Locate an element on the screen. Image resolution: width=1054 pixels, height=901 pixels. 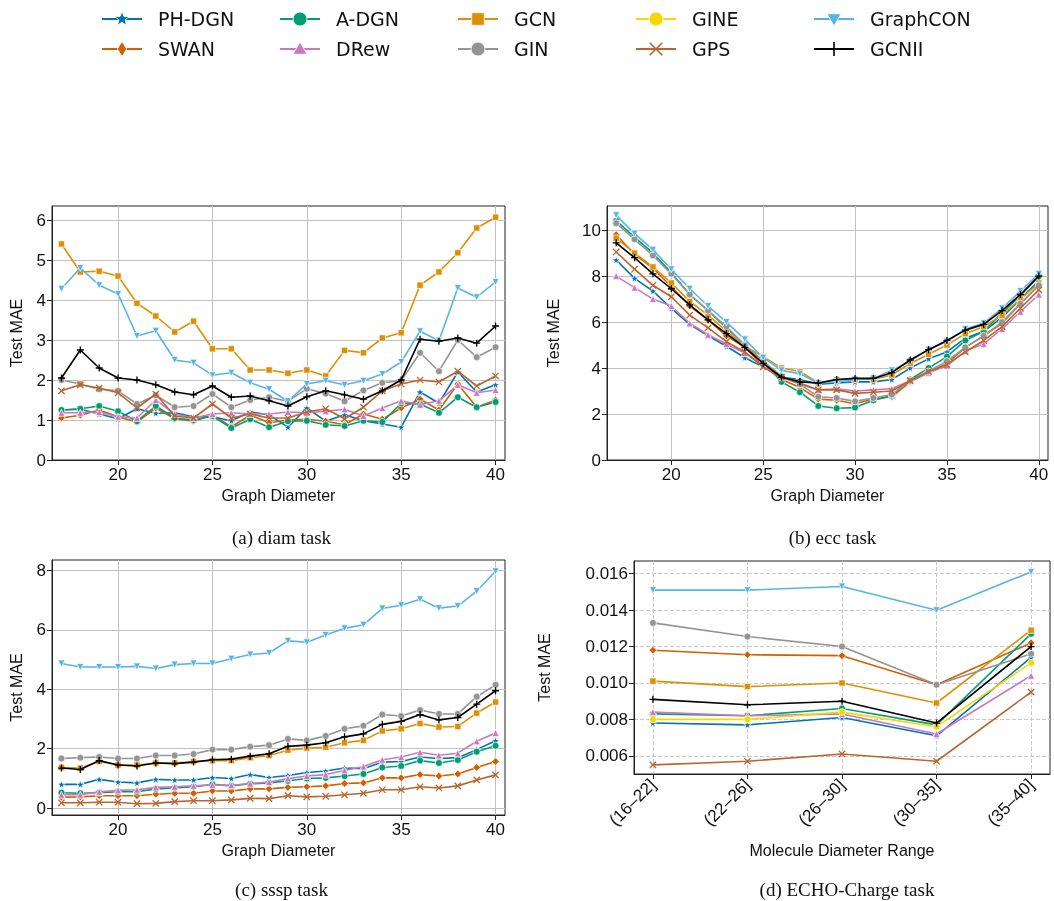
text: (d) ECHO-Charge task is located at coordinates (847, 890).